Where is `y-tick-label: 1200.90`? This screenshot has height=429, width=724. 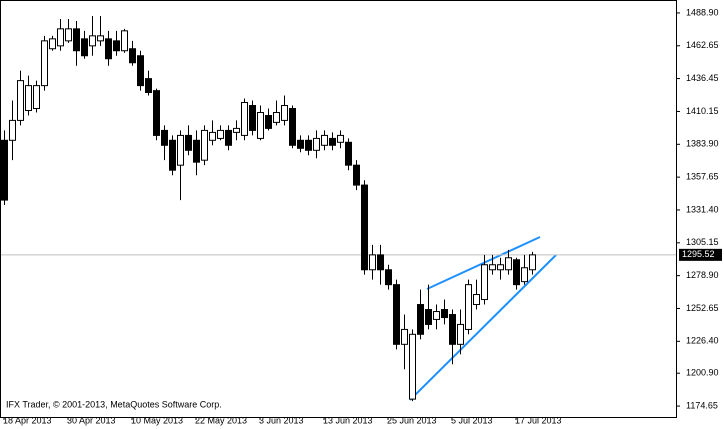
y-tick-label: 1200.90 is located at coordinates (702, 373).